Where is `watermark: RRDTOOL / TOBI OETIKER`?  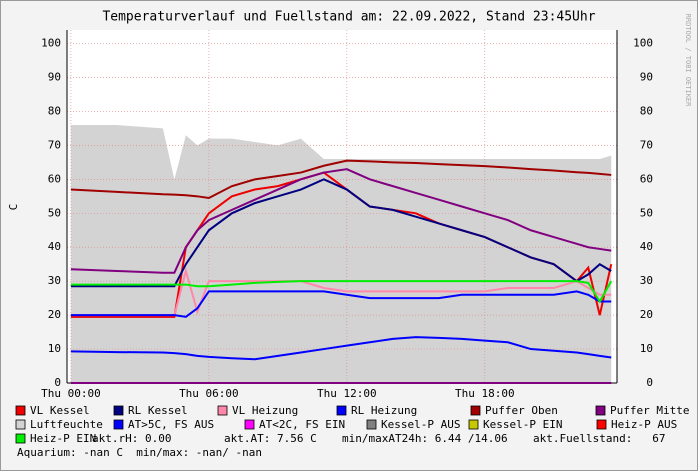
watermark: RRDTOOL / TOBI OETIKER is located at coordinates (688, 61).